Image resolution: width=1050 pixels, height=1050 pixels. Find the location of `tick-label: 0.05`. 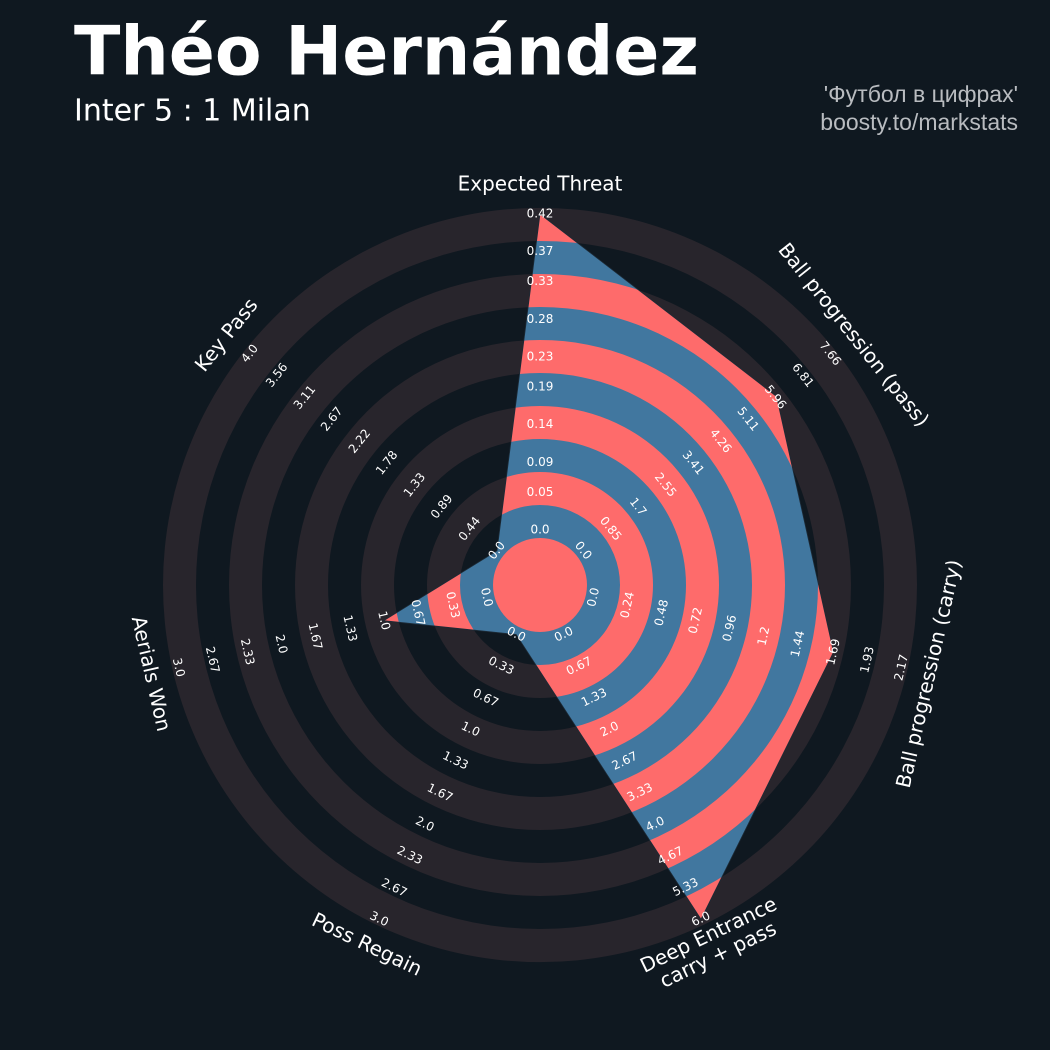

tick-label: 0.05 is located at coordinates (540, 492).